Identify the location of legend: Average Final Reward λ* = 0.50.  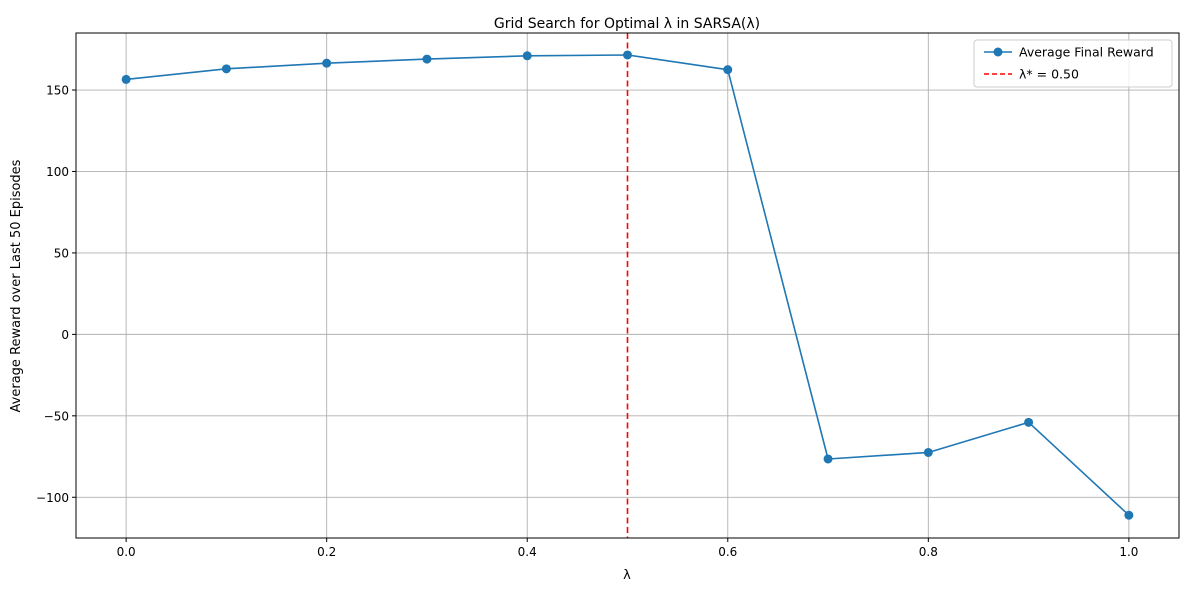
(1073, 63).